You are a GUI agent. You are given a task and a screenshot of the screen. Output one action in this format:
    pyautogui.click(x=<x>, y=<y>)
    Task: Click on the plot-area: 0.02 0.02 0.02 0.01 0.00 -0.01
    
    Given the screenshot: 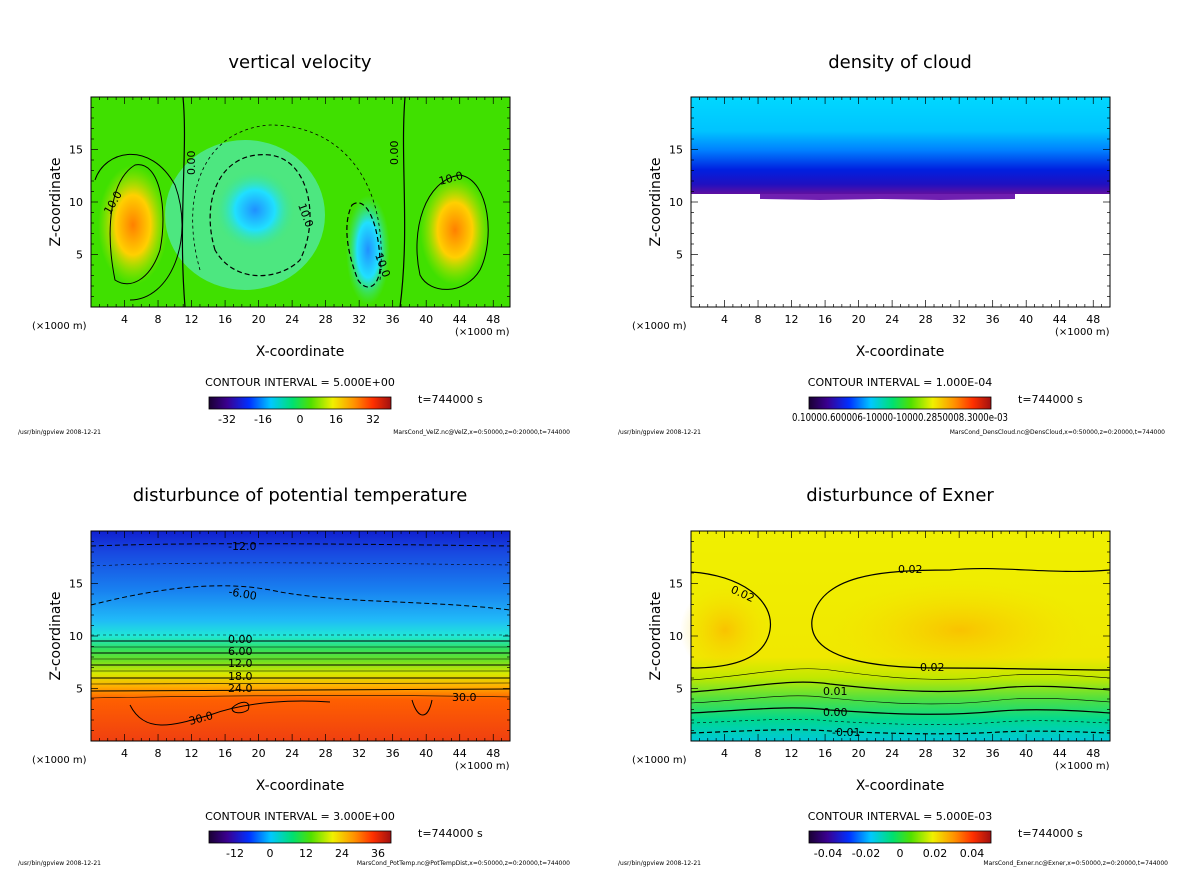 What is the action you would take?
    pyautogui.click(x=895, y=636)
    